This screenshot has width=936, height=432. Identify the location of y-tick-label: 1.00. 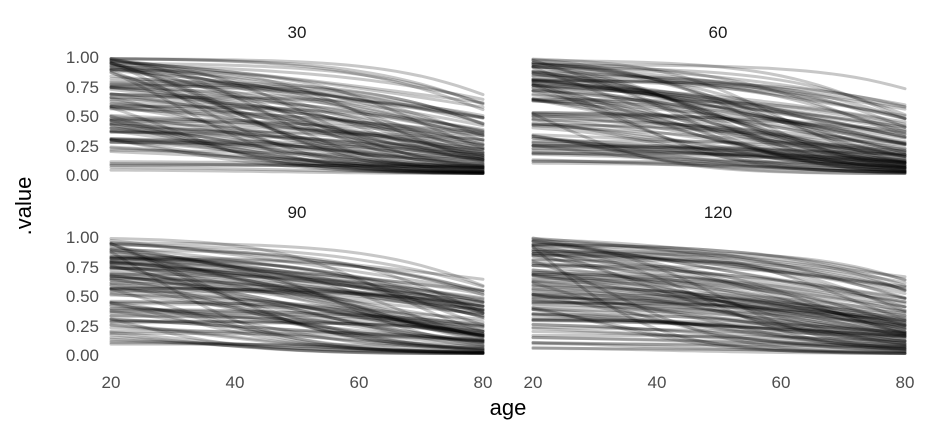
(82, 57).